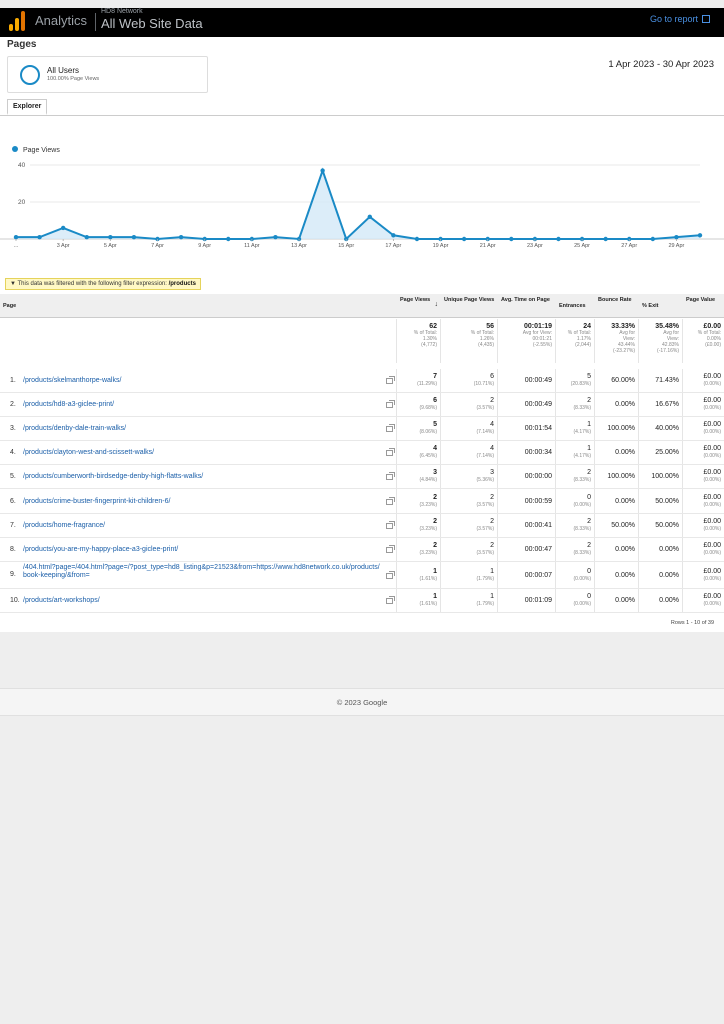  Describe the element at coordinates (27, 107) in the screenshot. I see `tab-explorer: Explorer` at that location.